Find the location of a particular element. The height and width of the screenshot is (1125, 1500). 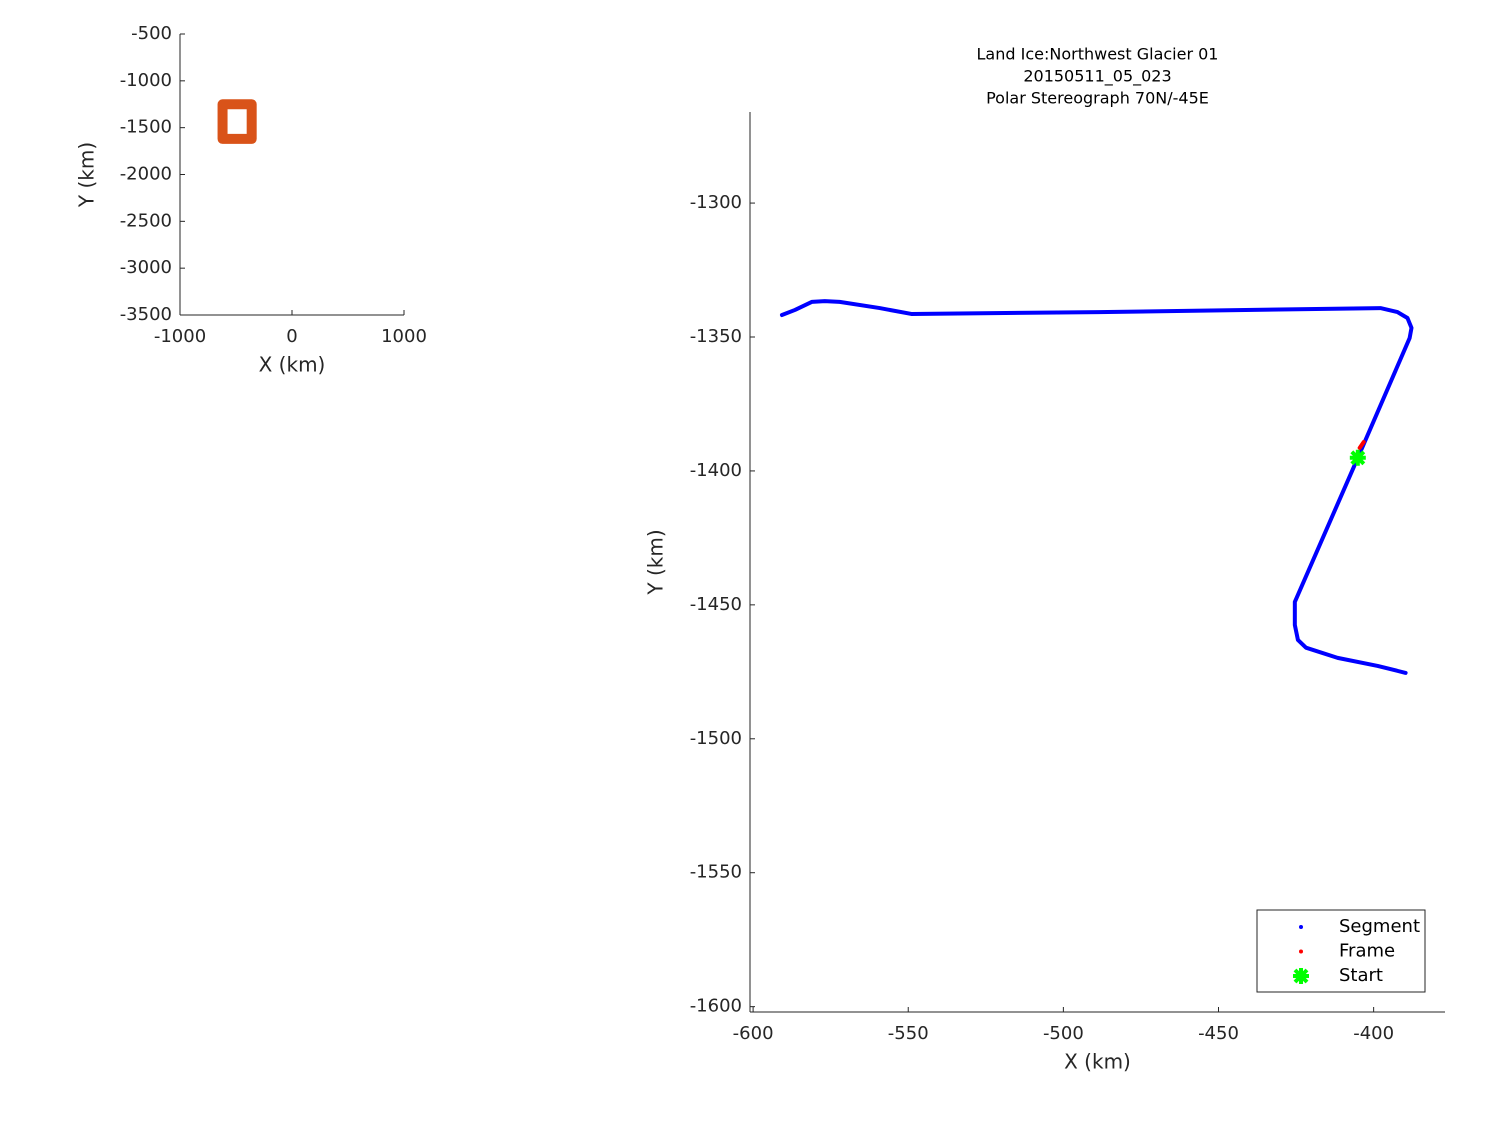

legend-label: Segment is located at coordinates (1379, 926).